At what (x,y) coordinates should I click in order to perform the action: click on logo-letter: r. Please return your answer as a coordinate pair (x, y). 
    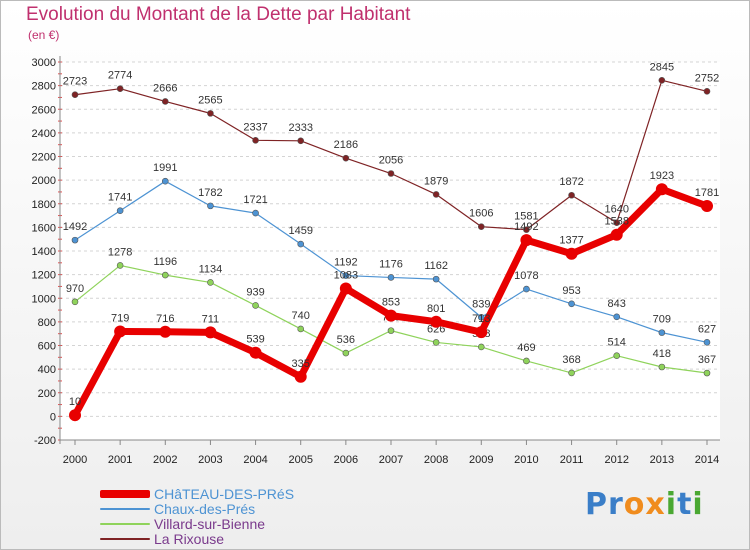
    Looking at the image, I should click on (616, 504).